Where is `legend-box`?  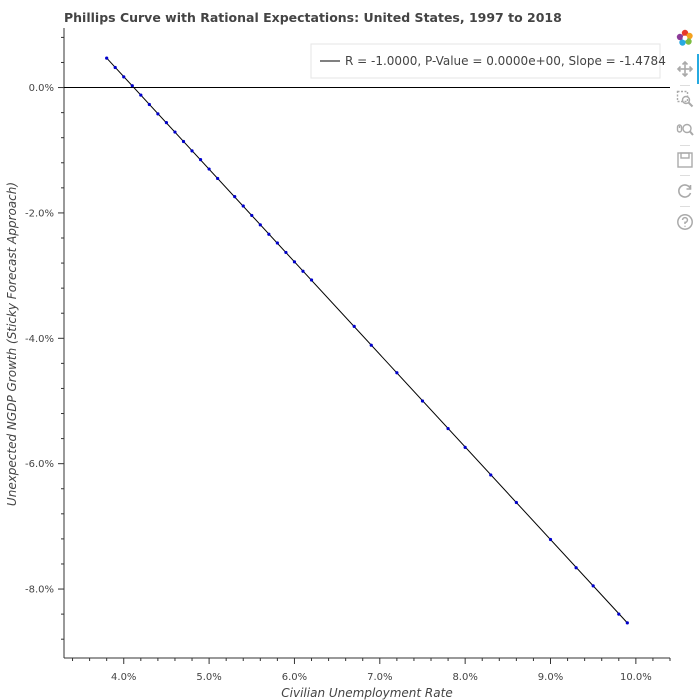 legend-box is located at coordinates (485, 61).